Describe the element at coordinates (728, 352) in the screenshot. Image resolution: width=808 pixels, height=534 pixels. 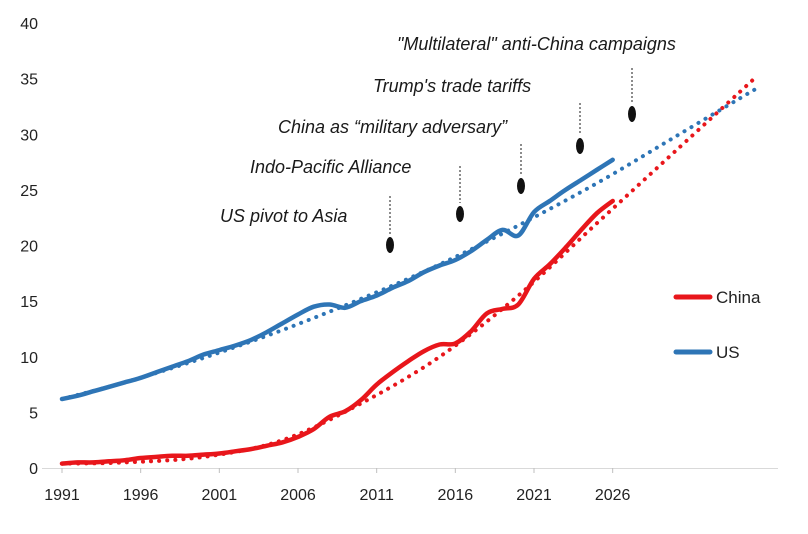
I see `legend-label-us: US` at that location.